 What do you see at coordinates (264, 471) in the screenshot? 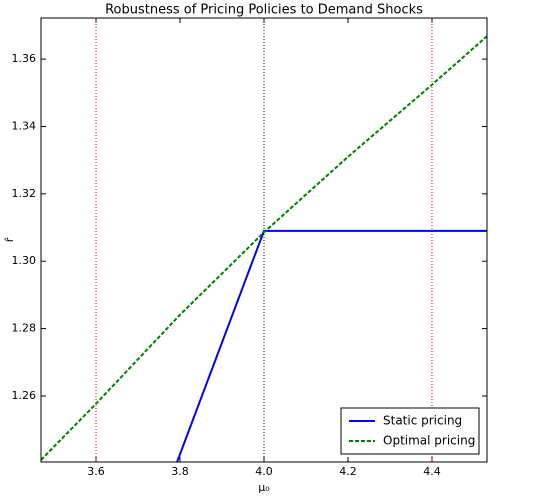
I see `x-tick-label: 4.0` at bounding box center [264, 471].